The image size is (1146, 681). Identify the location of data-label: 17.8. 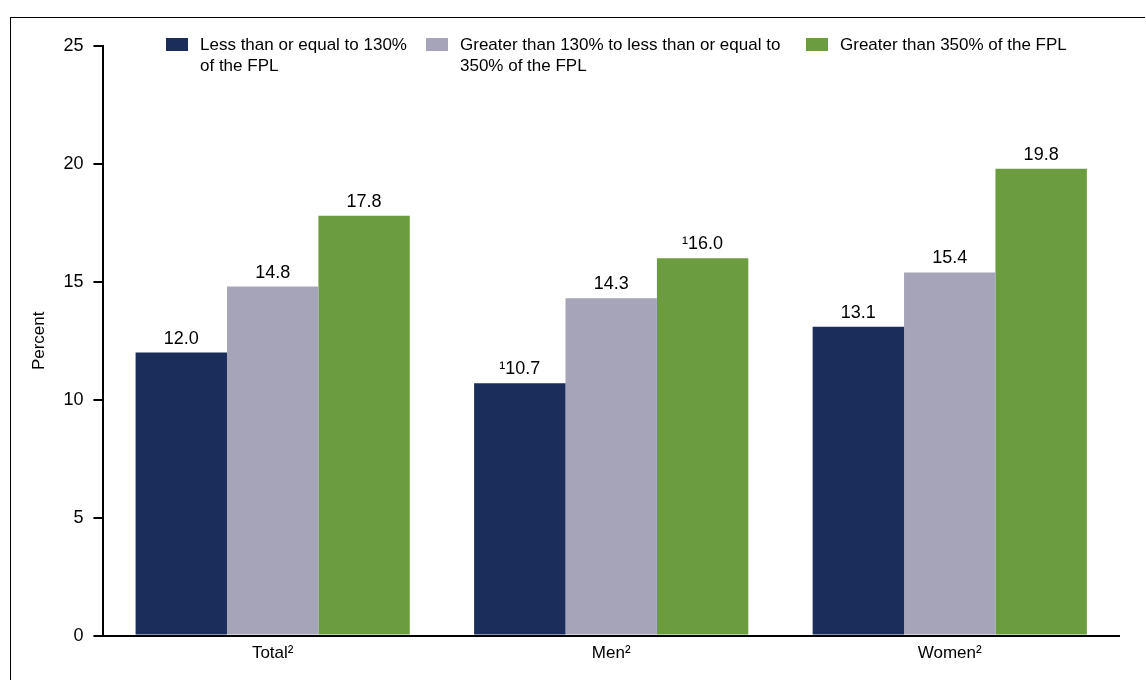
(364, 200).